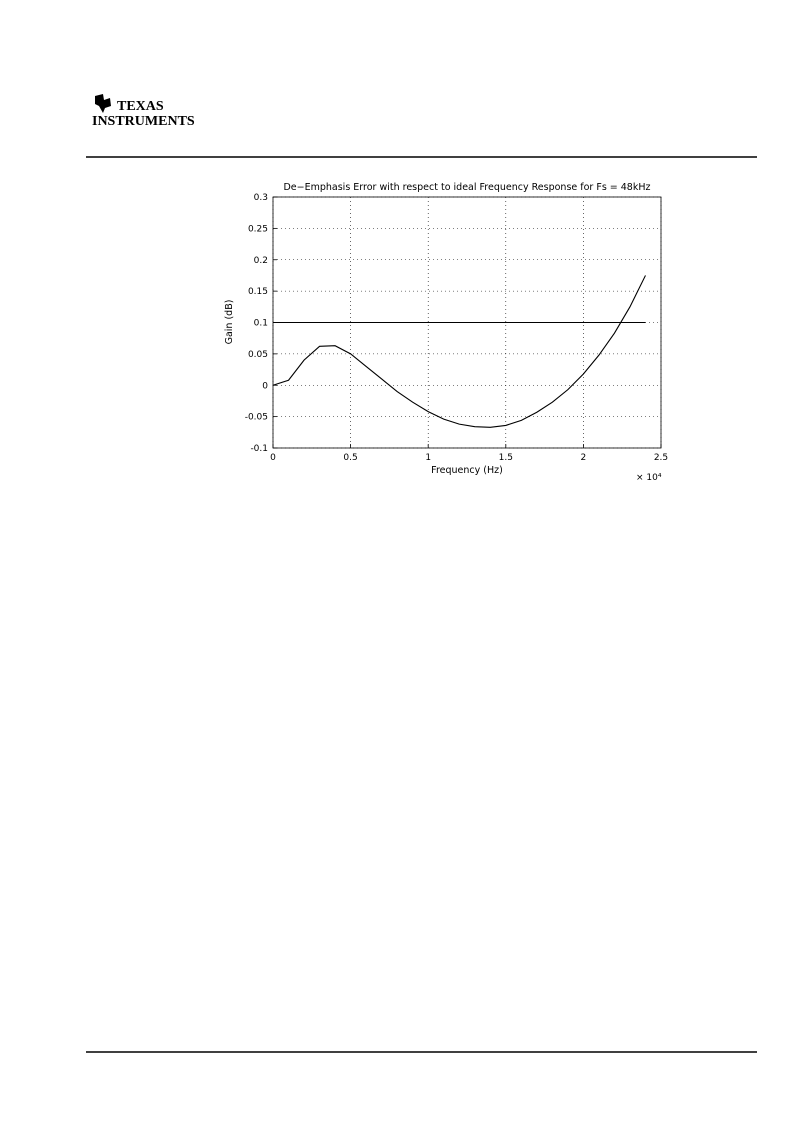 The width and height of the screenshot is (793, 1123). What do you see at coordinates (459, 351) in the screenshot?
I see `data-line` at bounding box center [459, 351].